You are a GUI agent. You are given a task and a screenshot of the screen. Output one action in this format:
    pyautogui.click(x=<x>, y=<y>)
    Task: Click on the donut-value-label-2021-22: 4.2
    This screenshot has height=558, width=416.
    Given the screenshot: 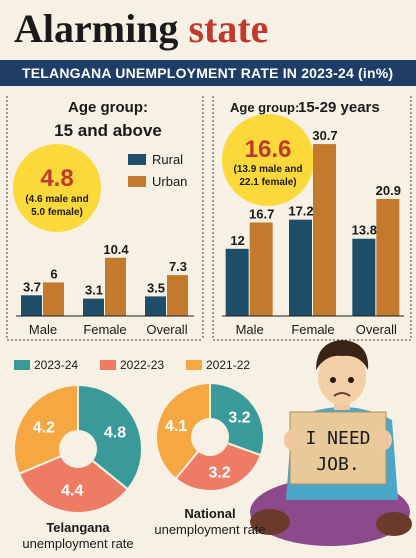 What is the action you would take?
    pyautogui.click(x=44, y=427)
    